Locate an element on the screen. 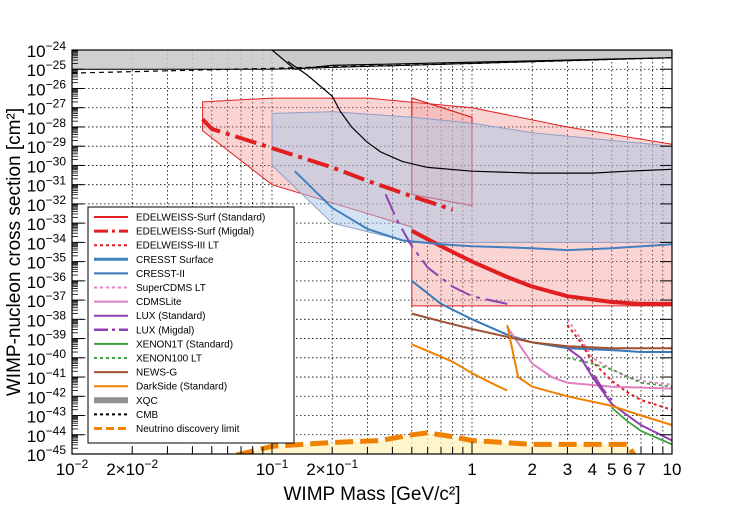 The image size is (747, 509). y-tick-label: 10−43 is located at coordinates (47, 416).